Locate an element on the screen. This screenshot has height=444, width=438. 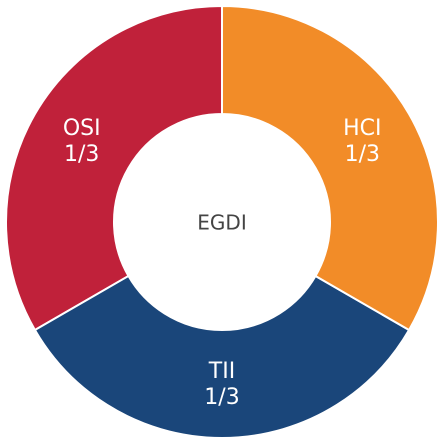
slice-label: OSI is located at coordinates (82, 128).